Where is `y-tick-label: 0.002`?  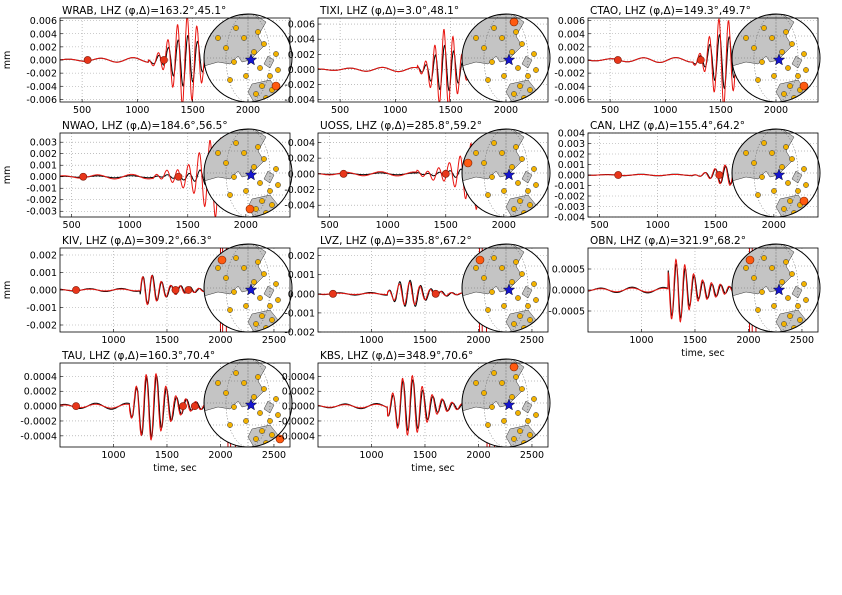
y-tick-label: 0.002 is located at coordinates (43, 47).